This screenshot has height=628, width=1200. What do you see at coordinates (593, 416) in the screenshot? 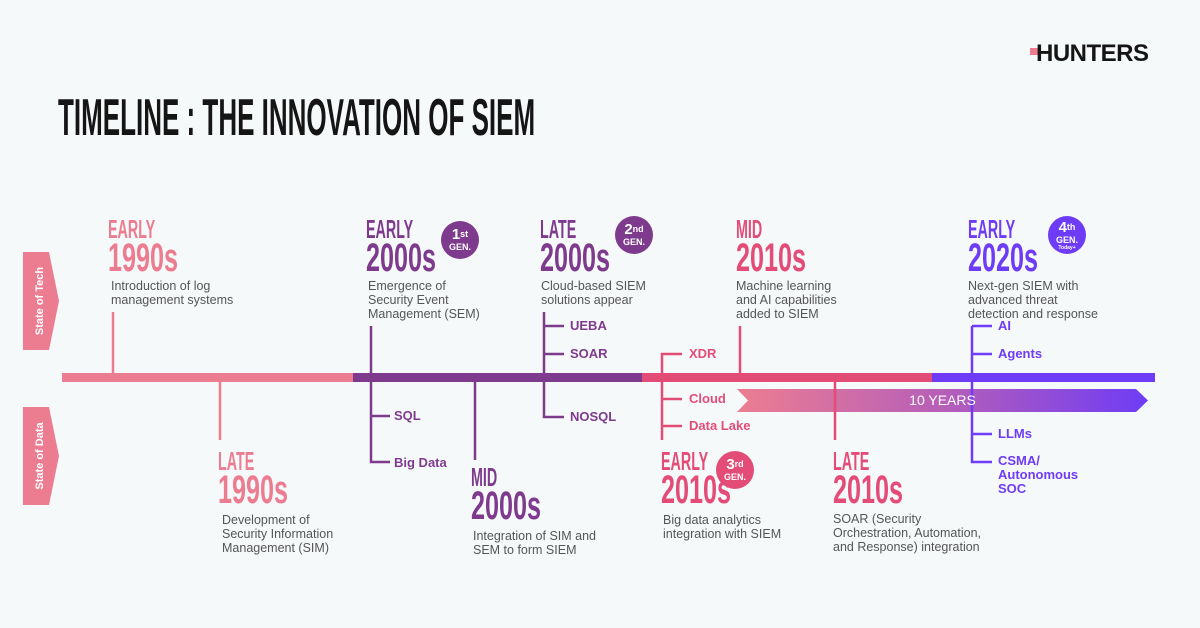
I see `list-item: NOSQL` at bounding box center [593, 416].